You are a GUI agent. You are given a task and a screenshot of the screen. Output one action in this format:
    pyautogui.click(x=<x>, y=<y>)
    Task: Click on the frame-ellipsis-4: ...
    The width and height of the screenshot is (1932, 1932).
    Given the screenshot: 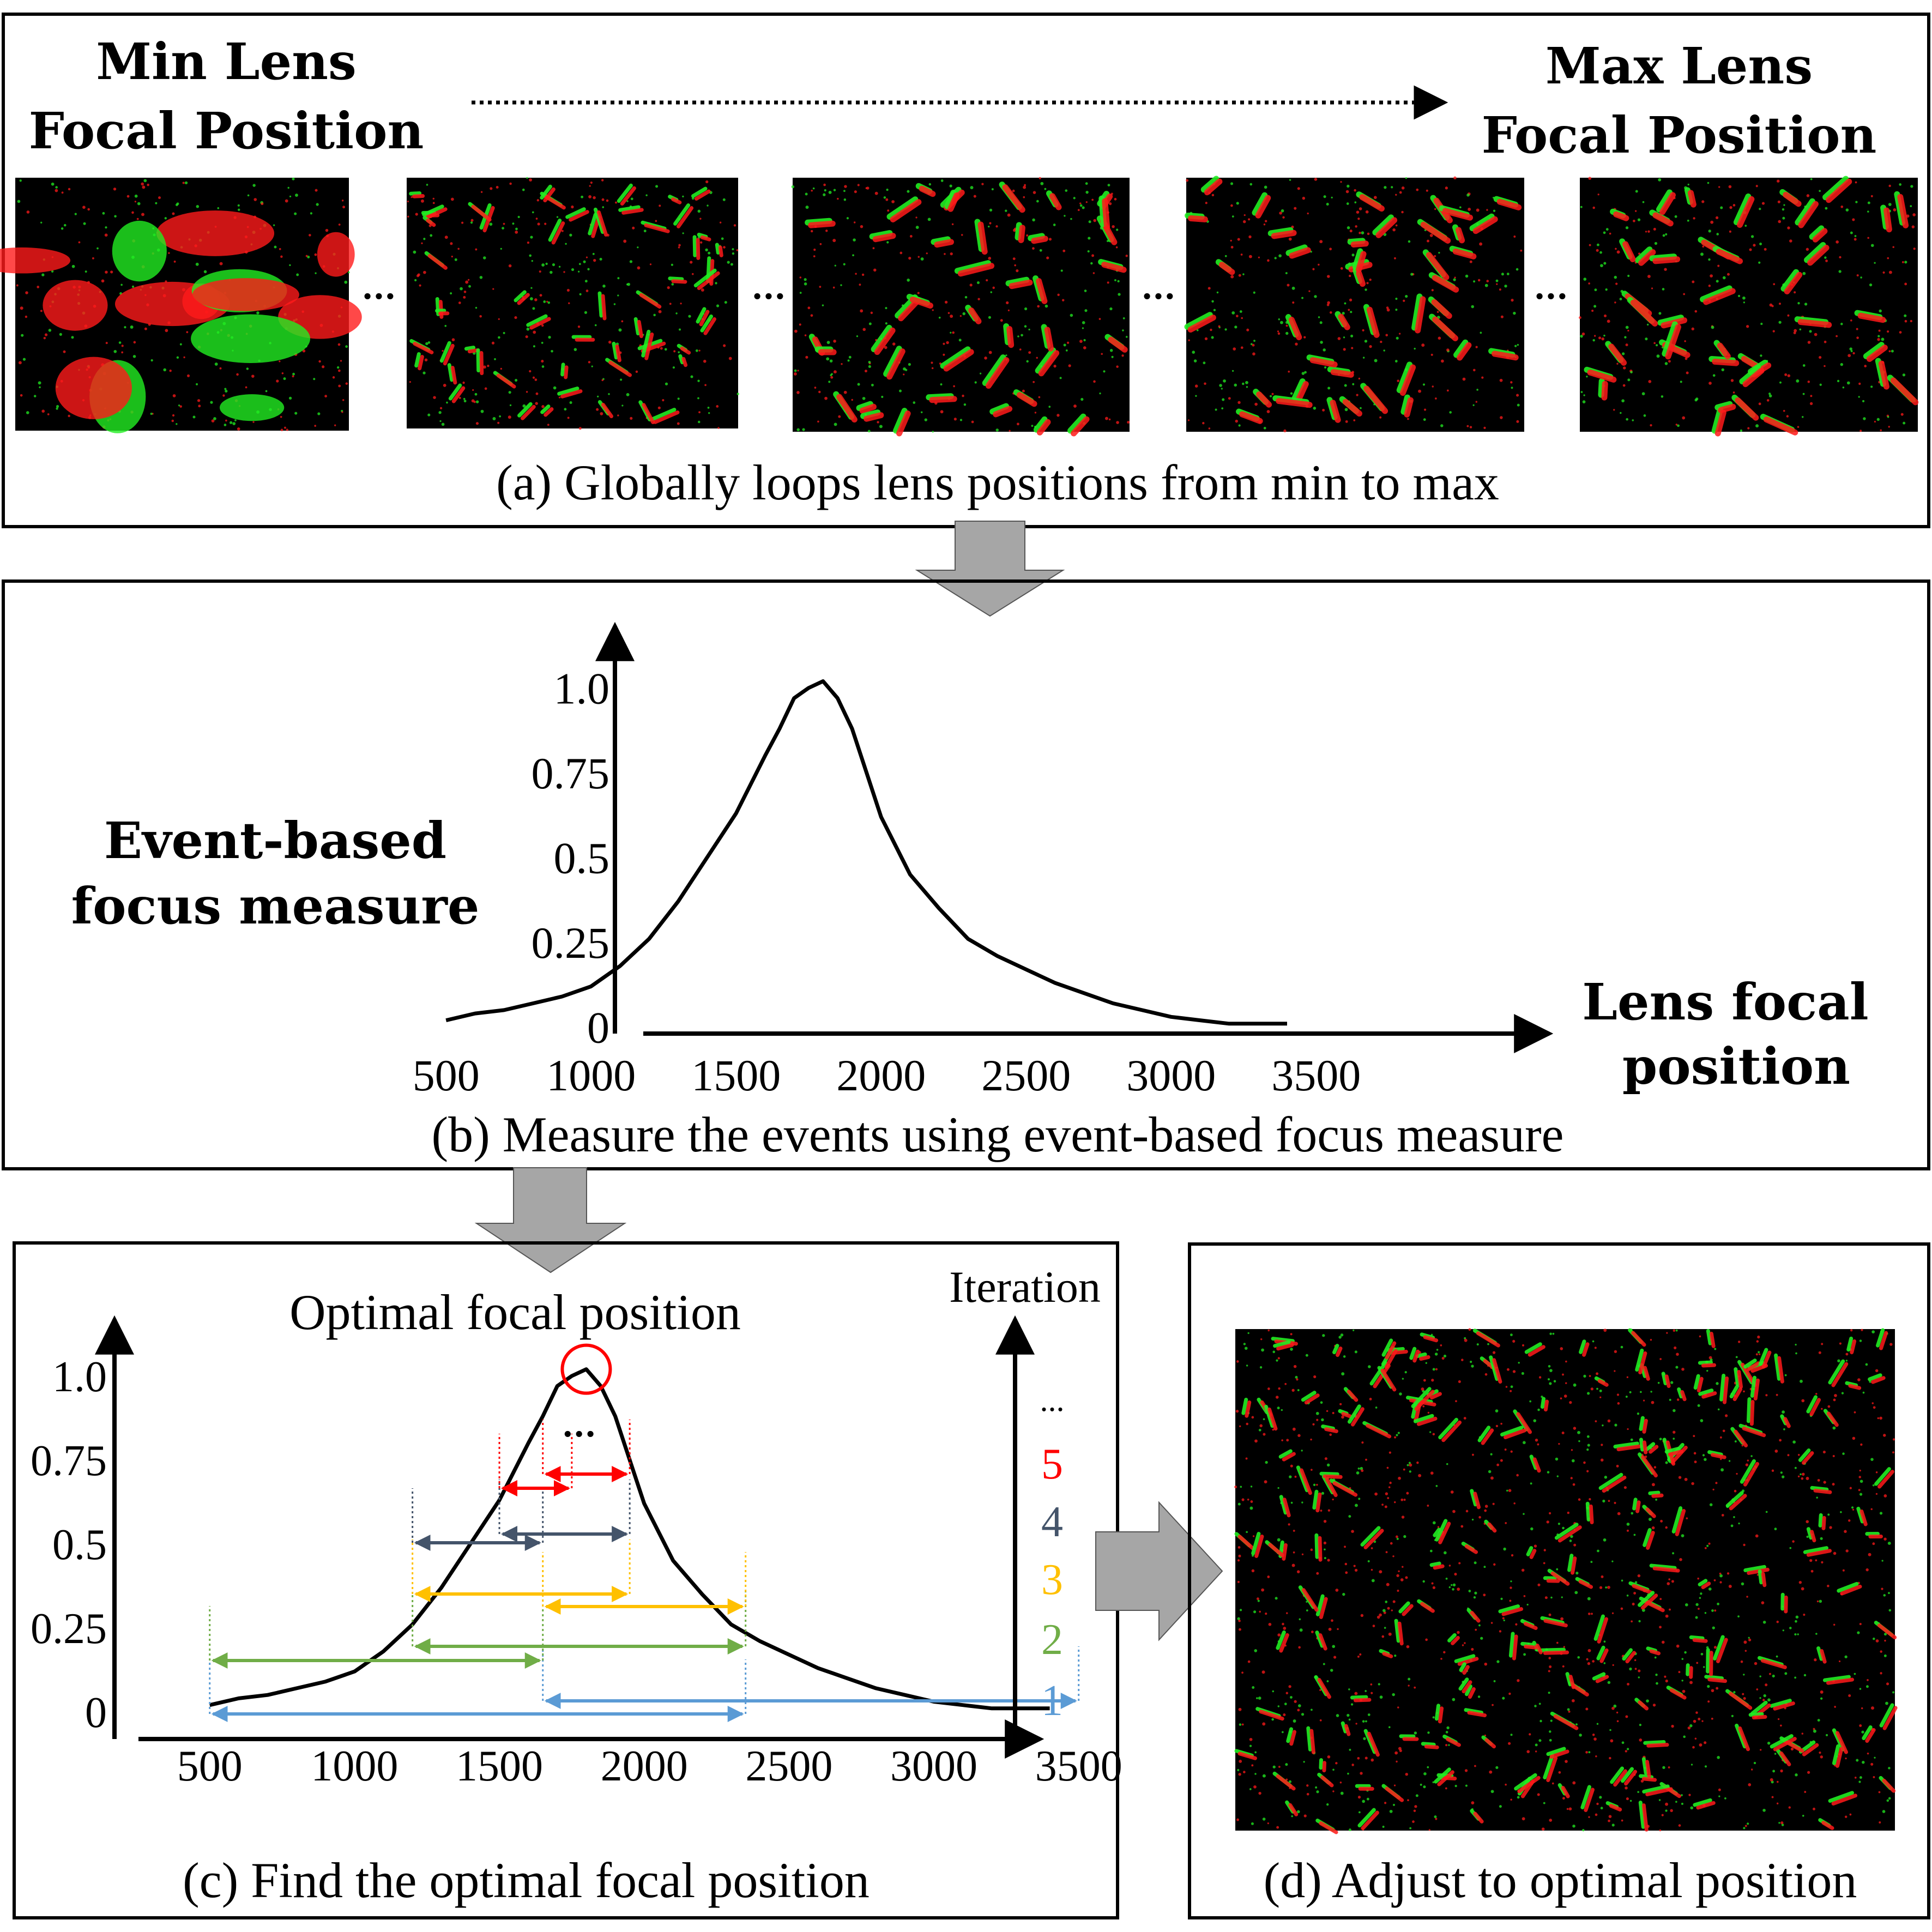 What is the action you would take?
    pyautogui.click(x=1551, y=288)
    